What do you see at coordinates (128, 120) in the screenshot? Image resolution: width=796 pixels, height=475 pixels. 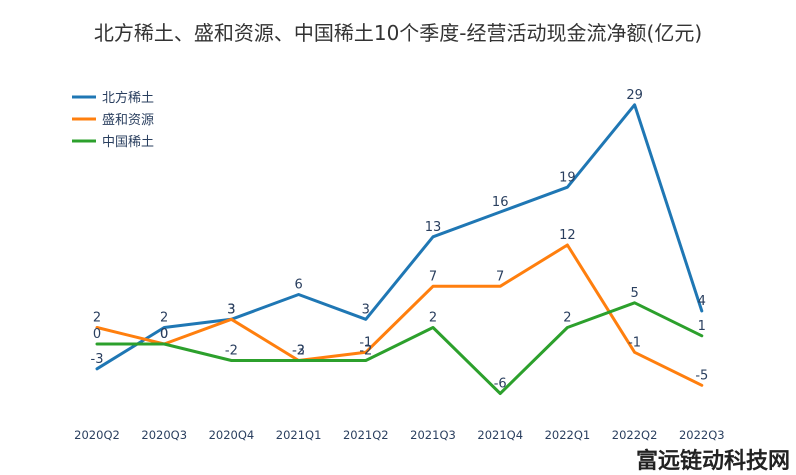 I see `legend-label: 盛和资源` at bounding box center [128, 120].